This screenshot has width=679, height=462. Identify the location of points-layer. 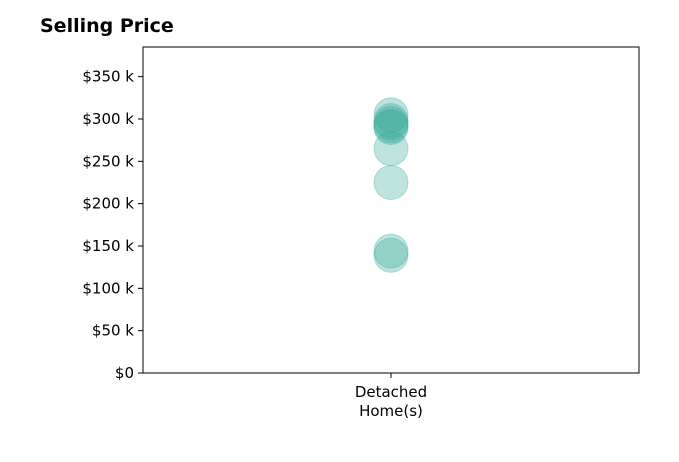
(391, 185).